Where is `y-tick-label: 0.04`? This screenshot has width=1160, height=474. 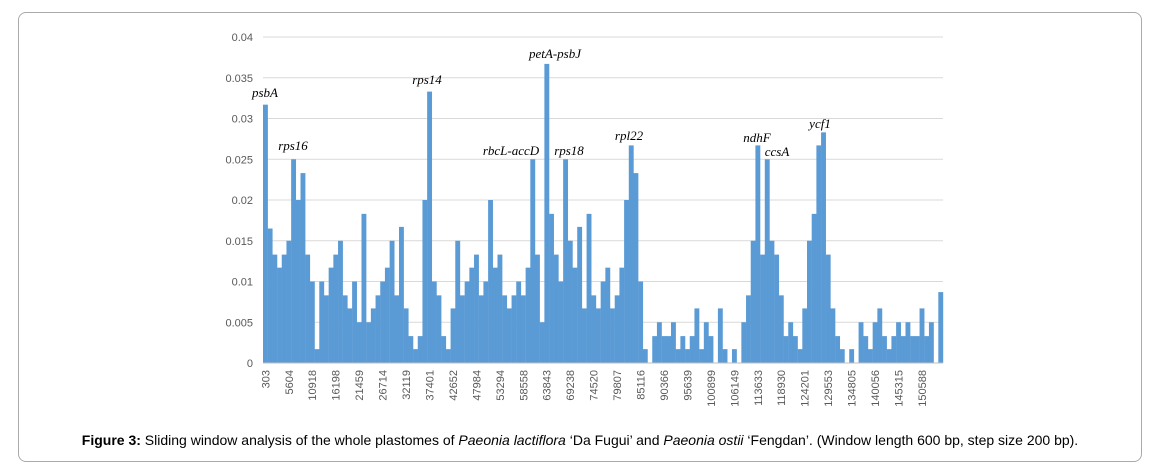 y-tick-label: 0.04 is located at coordinates (242, 38).